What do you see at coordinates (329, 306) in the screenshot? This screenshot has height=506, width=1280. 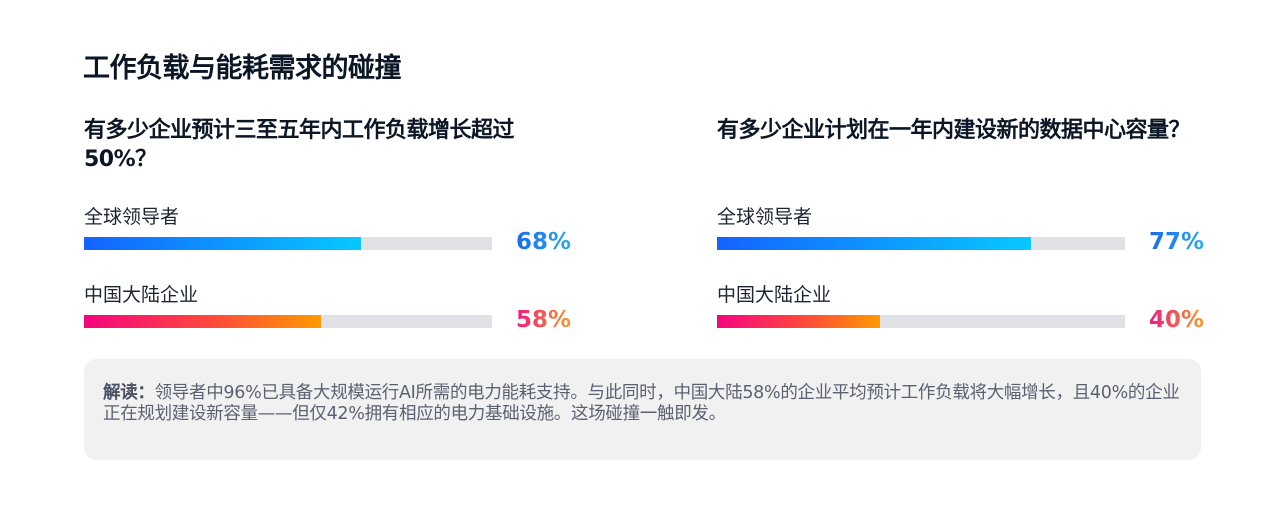 I see `bar-row-china-enterprises: 中国大陆企业 58%` at bounding box center [329, 306].